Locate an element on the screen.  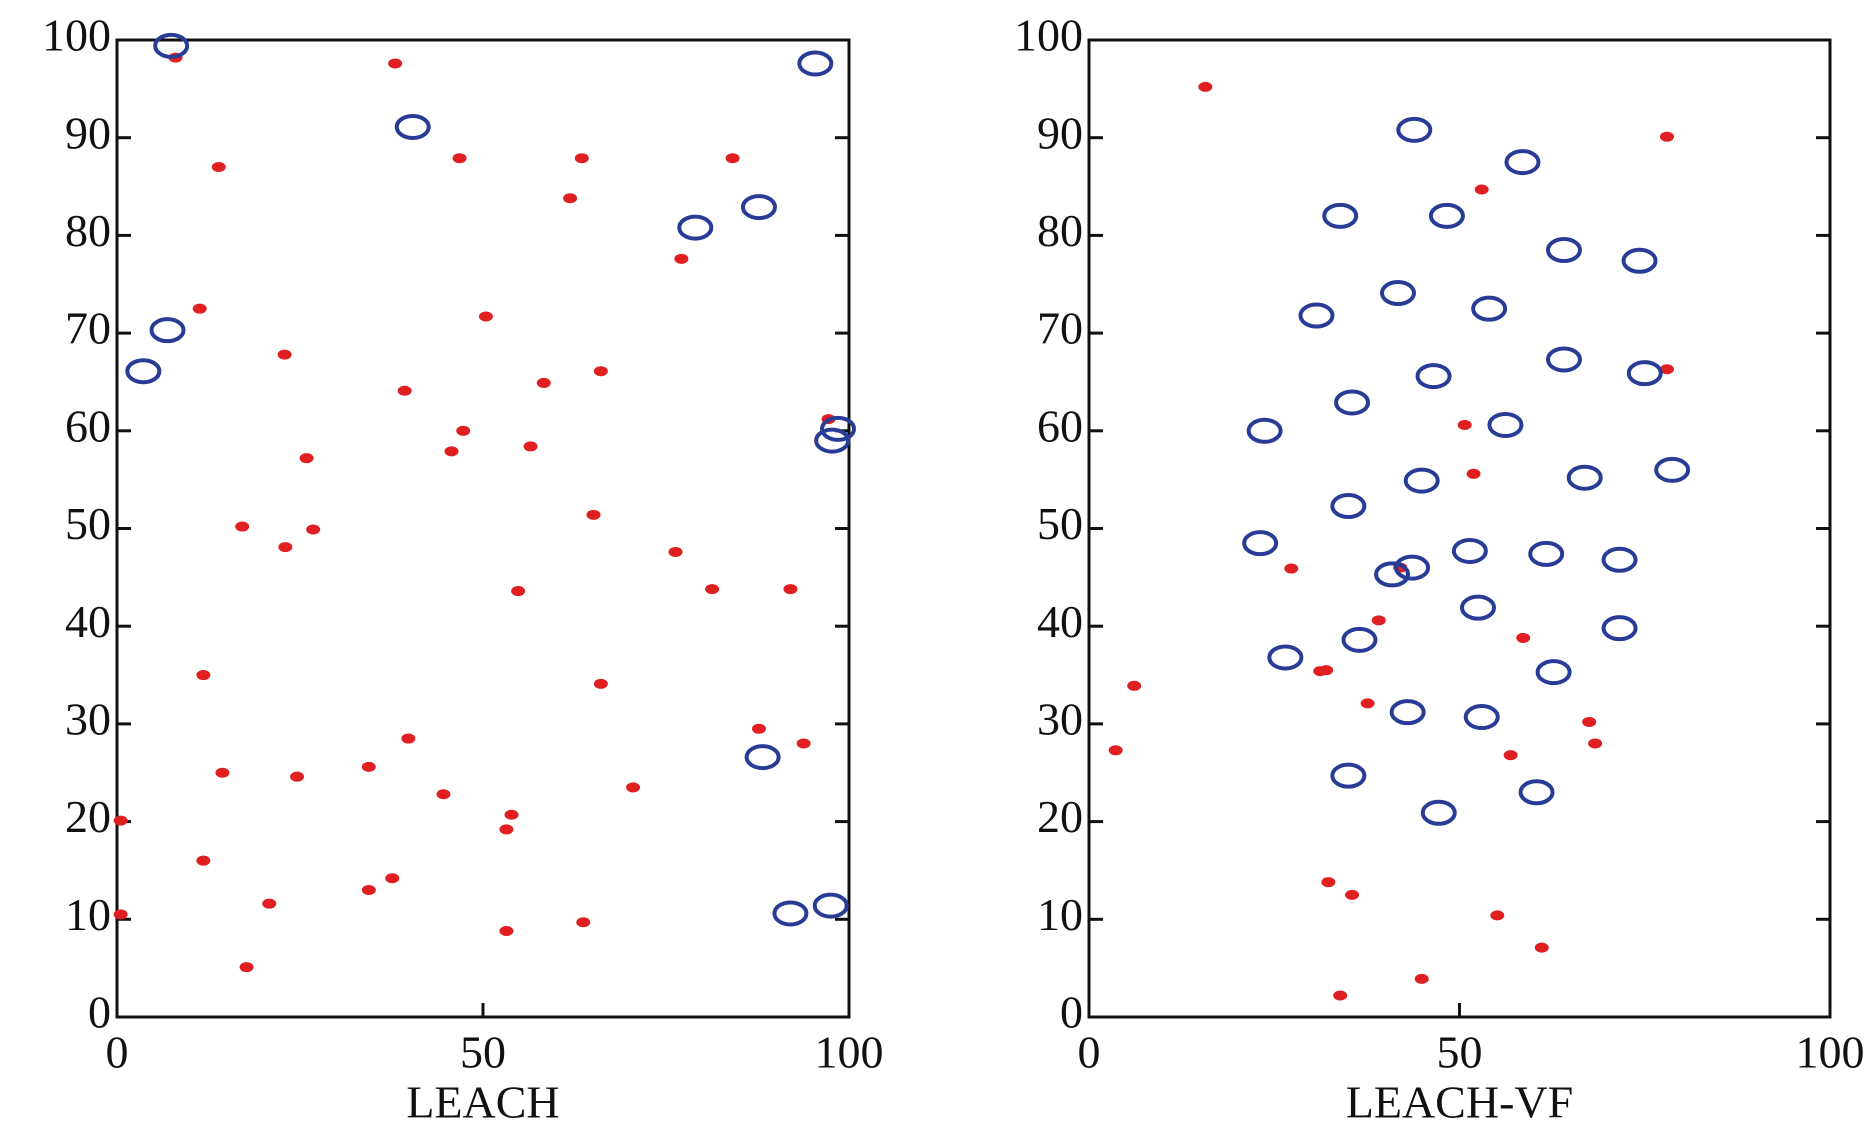
x-tick-label: 0 is located at coordinates (117, 1052).